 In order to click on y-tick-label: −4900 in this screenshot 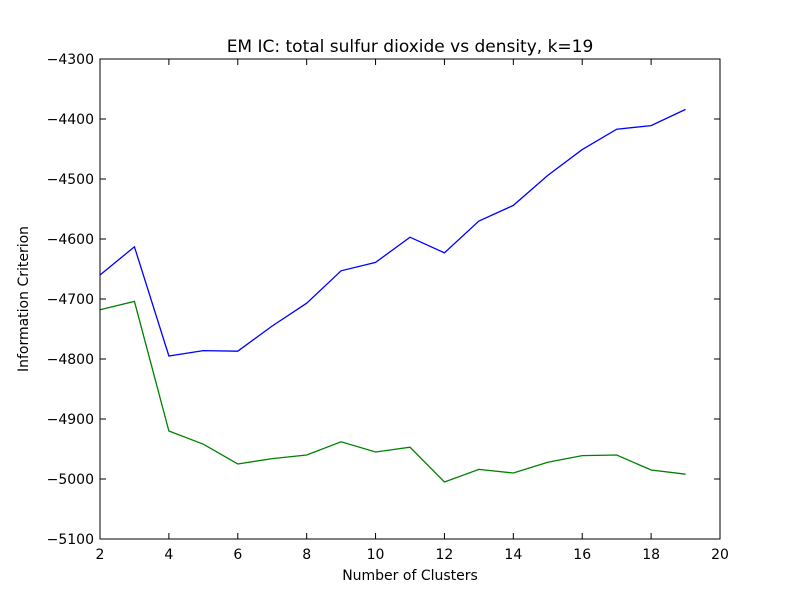, I will do `click(70, 420)`.